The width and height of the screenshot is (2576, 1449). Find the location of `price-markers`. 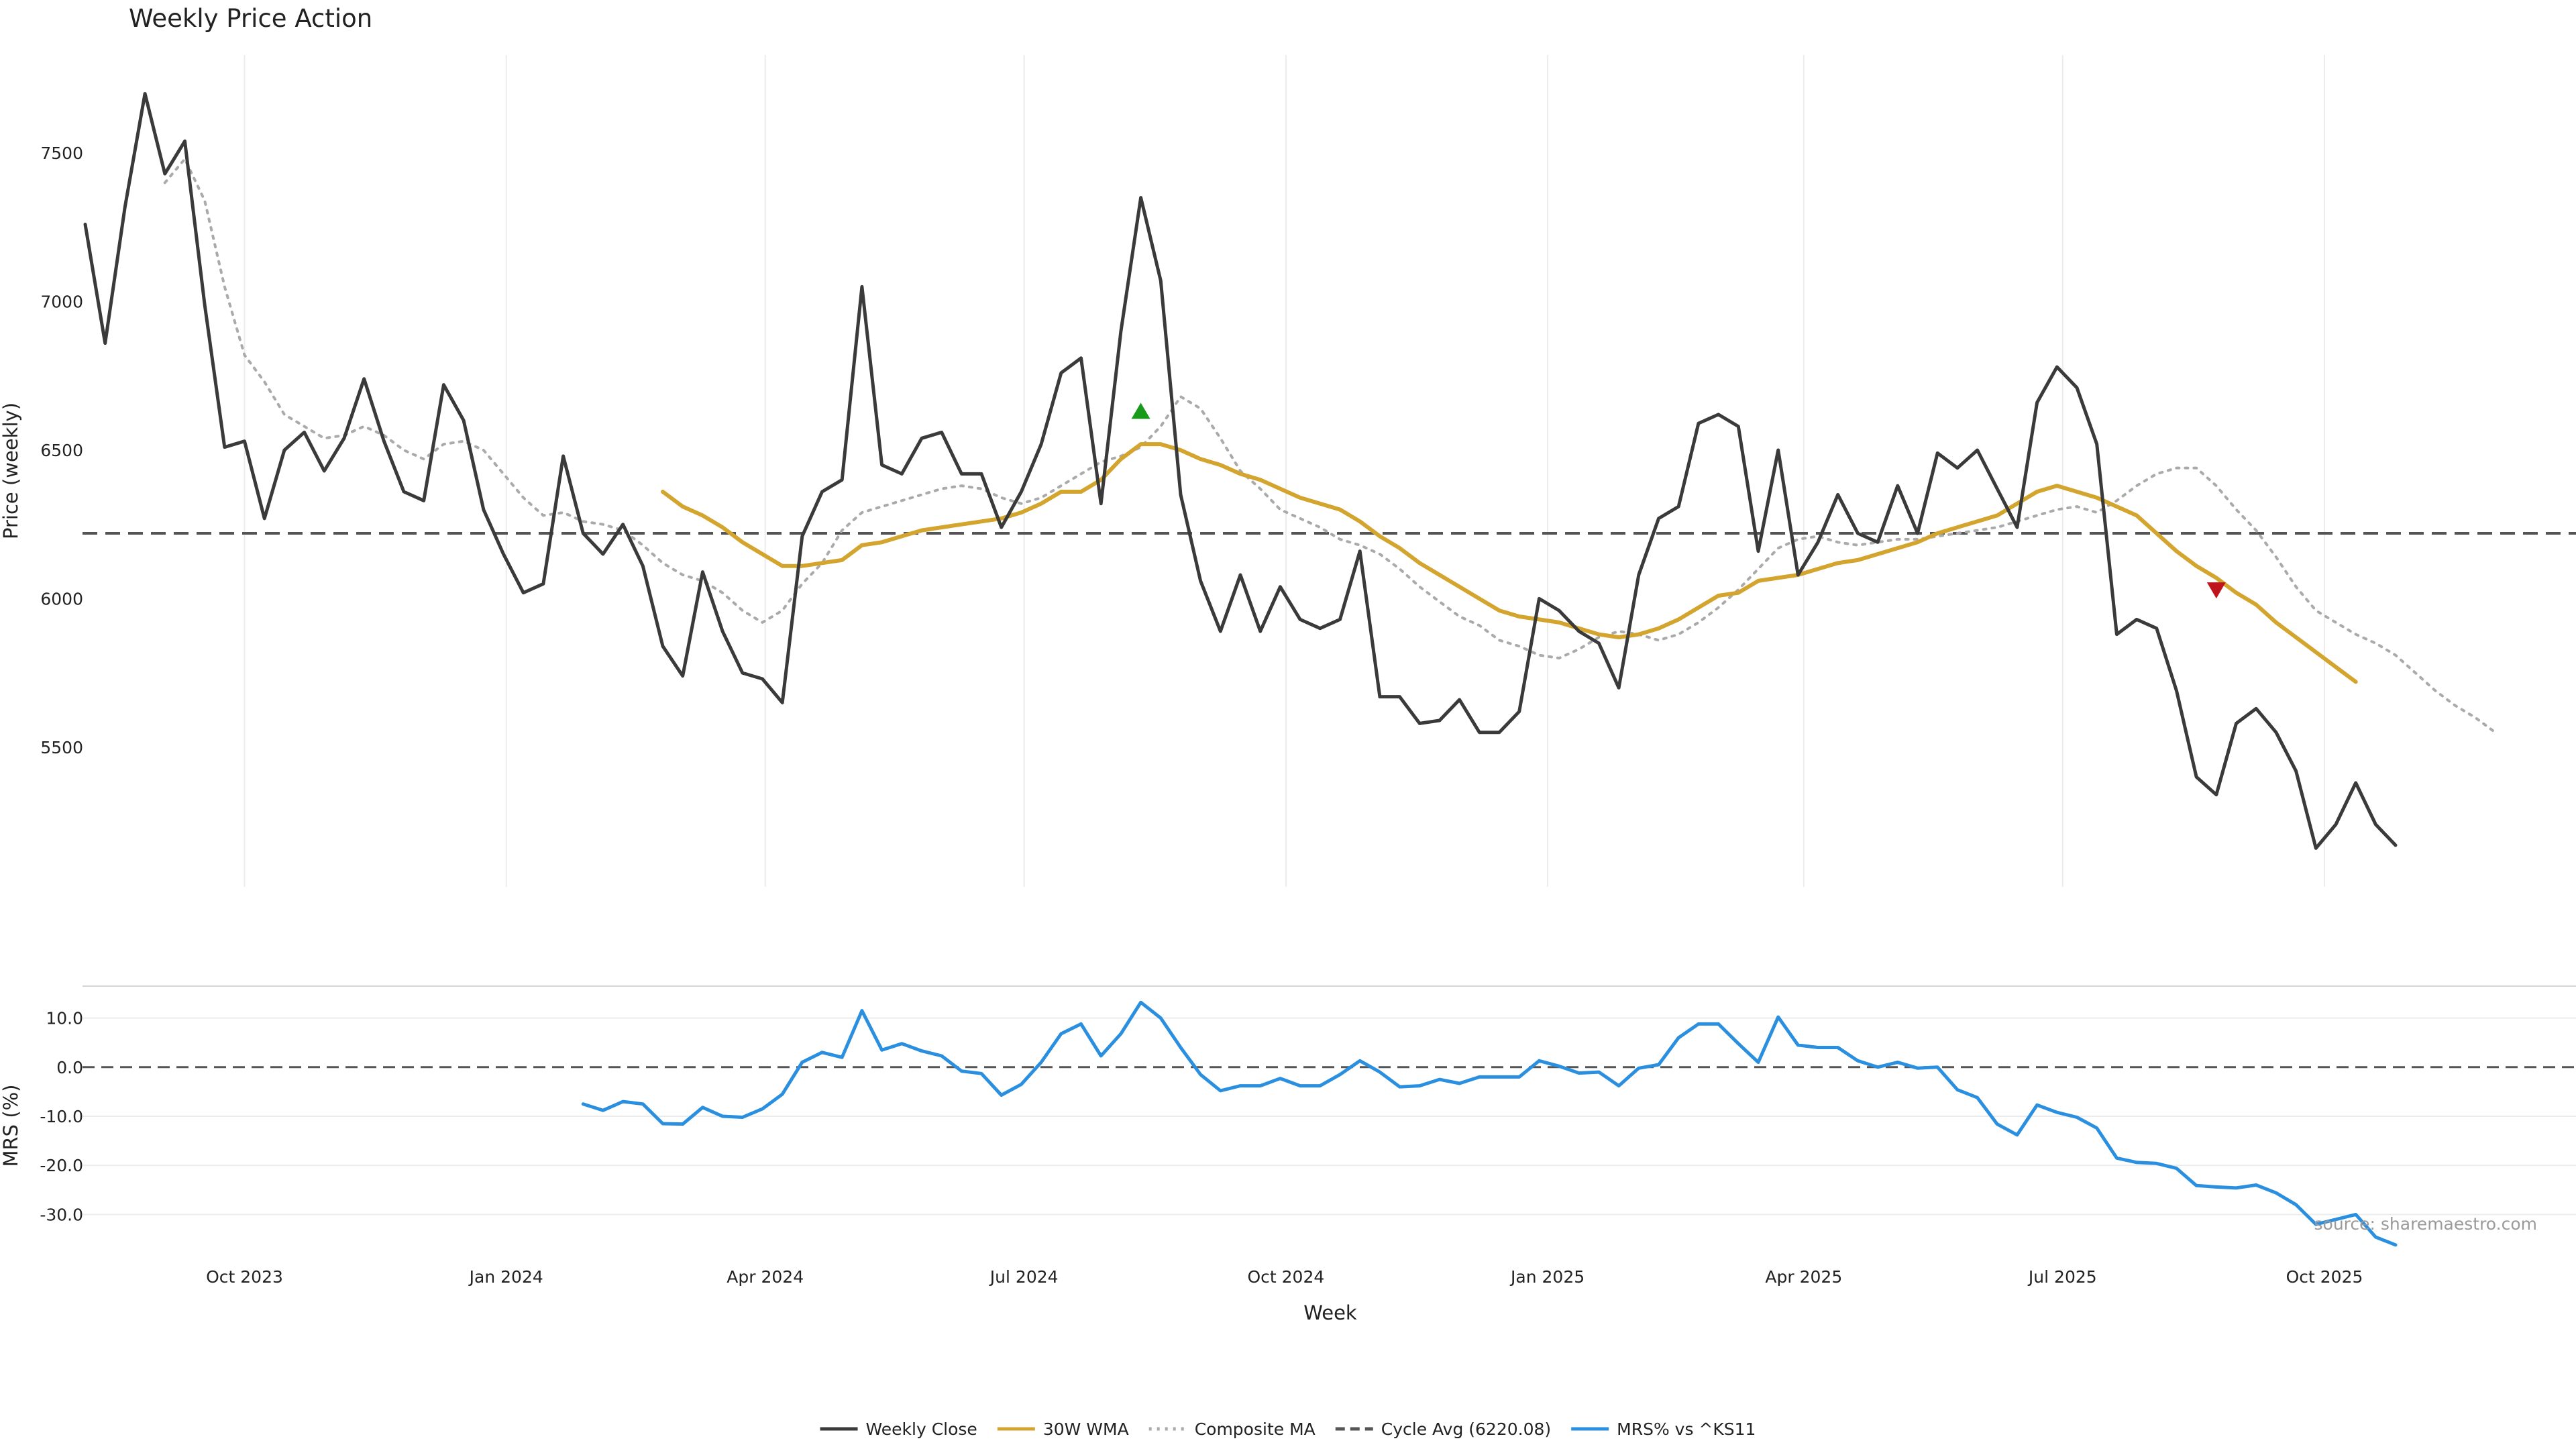

price-markers is located at coordinates (1678, 500).